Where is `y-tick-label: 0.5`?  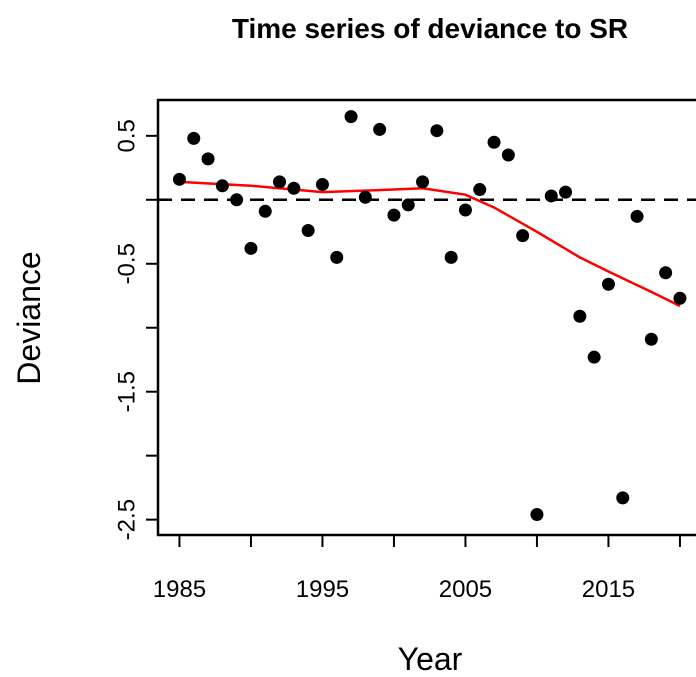
y-tick-label: 0.5 is located at coordinates (126, 135).